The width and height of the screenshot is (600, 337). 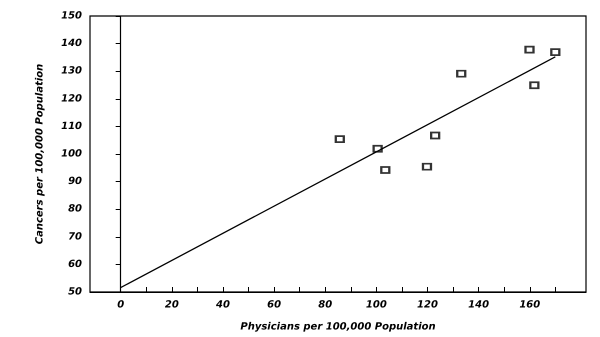 I want to click on x-tick-label: 60, so click(x=274, y=305).